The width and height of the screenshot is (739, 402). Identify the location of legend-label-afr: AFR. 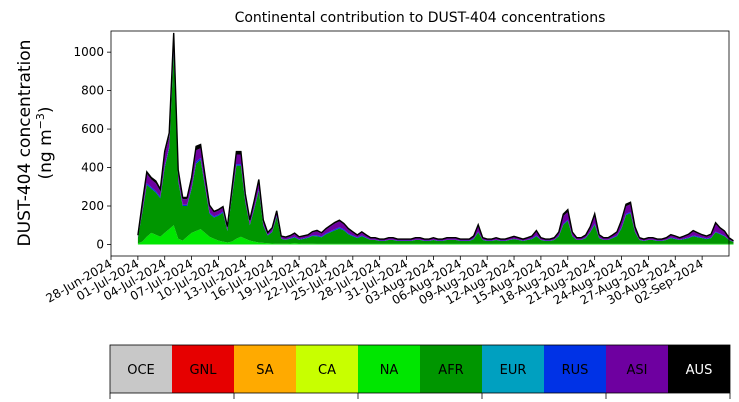
(450, 370).